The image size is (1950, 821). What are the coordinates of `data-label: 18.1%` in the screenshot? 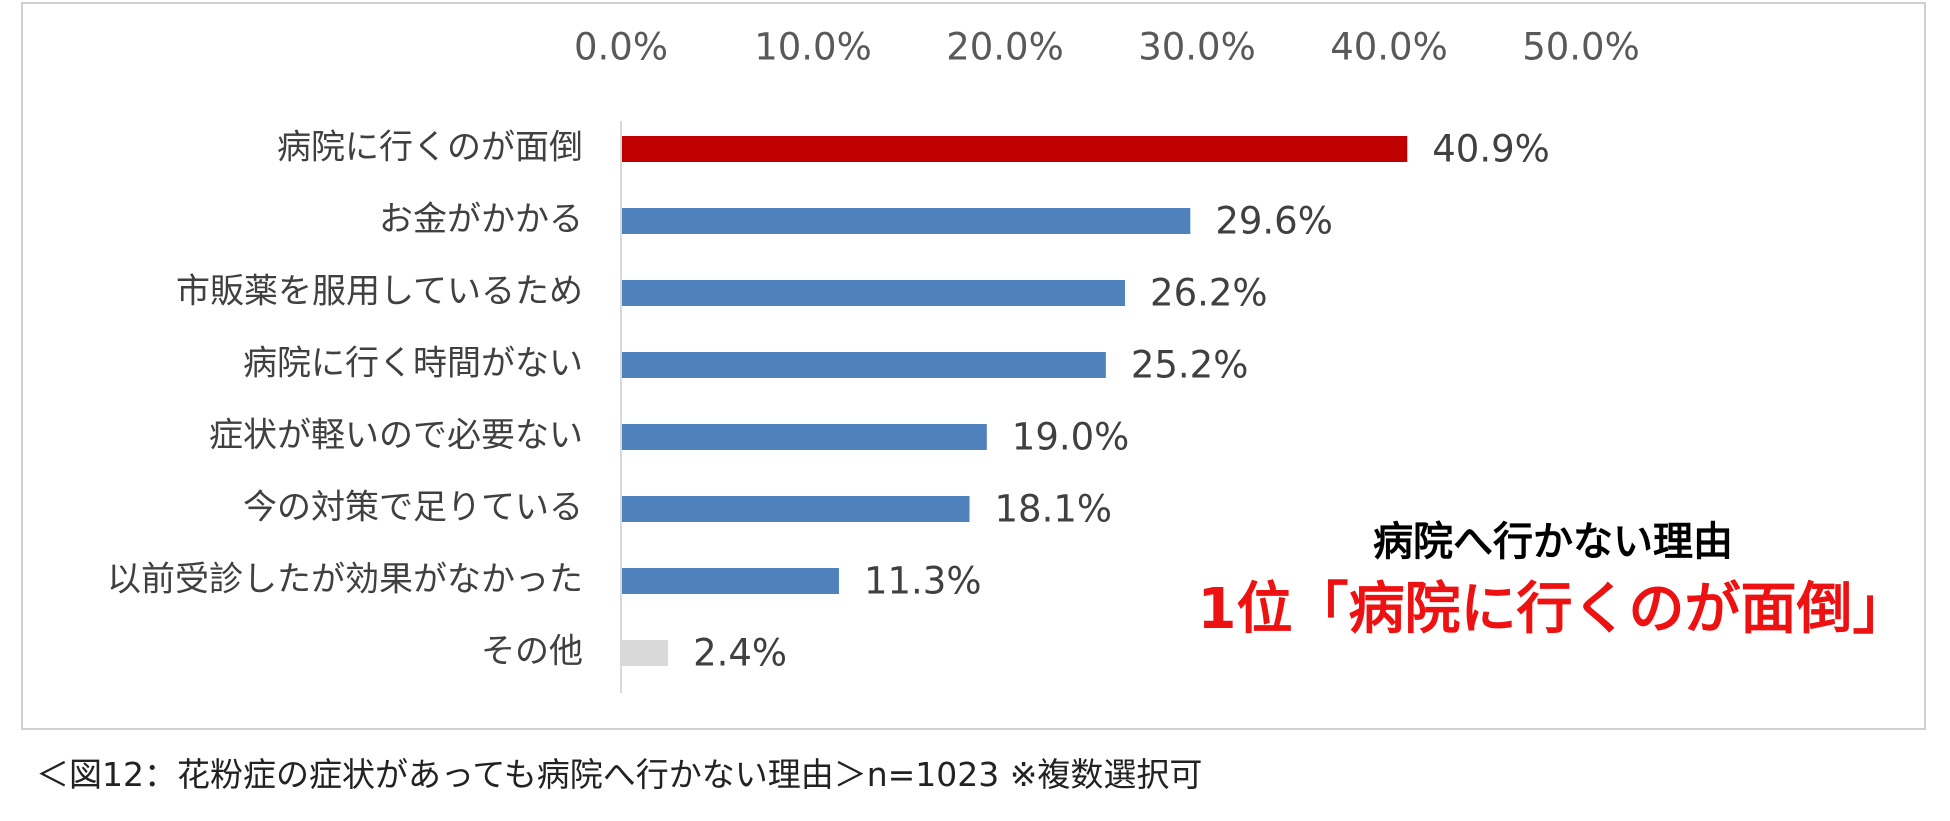 It's located at (1054, 509).